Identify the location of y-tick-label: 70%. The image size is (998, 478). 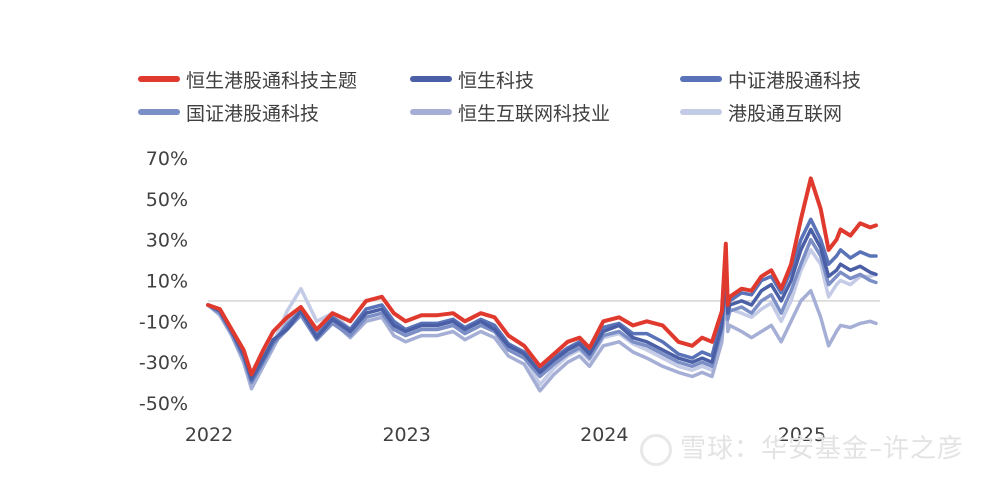
(167, 159).